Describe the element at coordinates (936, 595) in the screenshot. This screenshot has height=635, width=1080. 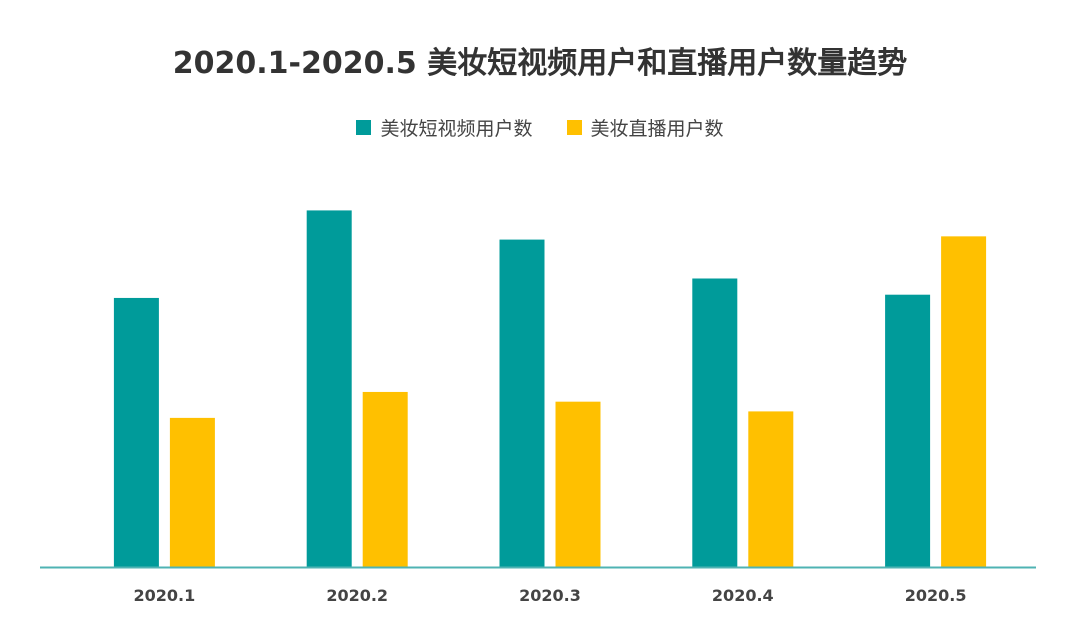
I see `x-tick-label: 2020.5` at that location.